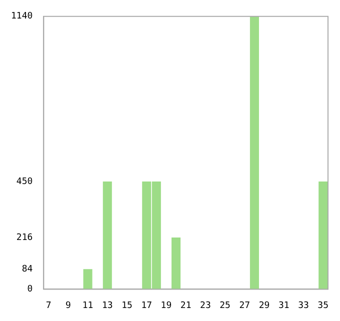  I want to click on y-tick-label: 0, so click(30, 289).